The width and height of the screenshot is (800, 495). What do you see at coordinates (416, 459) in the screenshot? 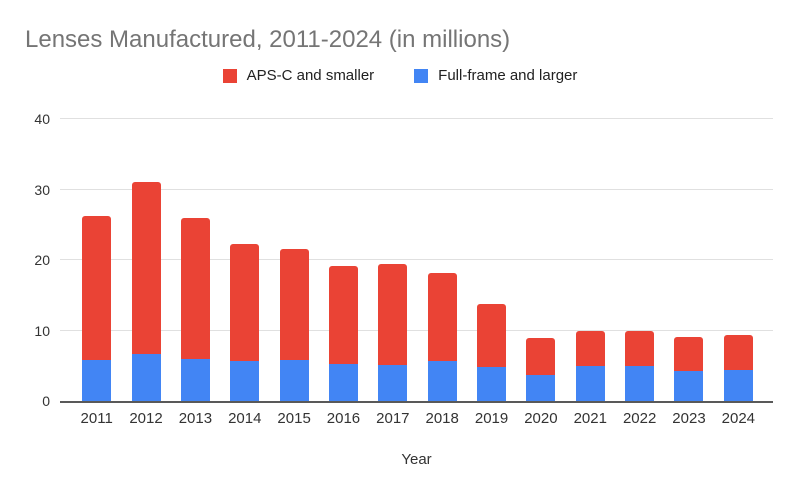
I see `x-axis-title: Year` at bounding box center [416, 459].